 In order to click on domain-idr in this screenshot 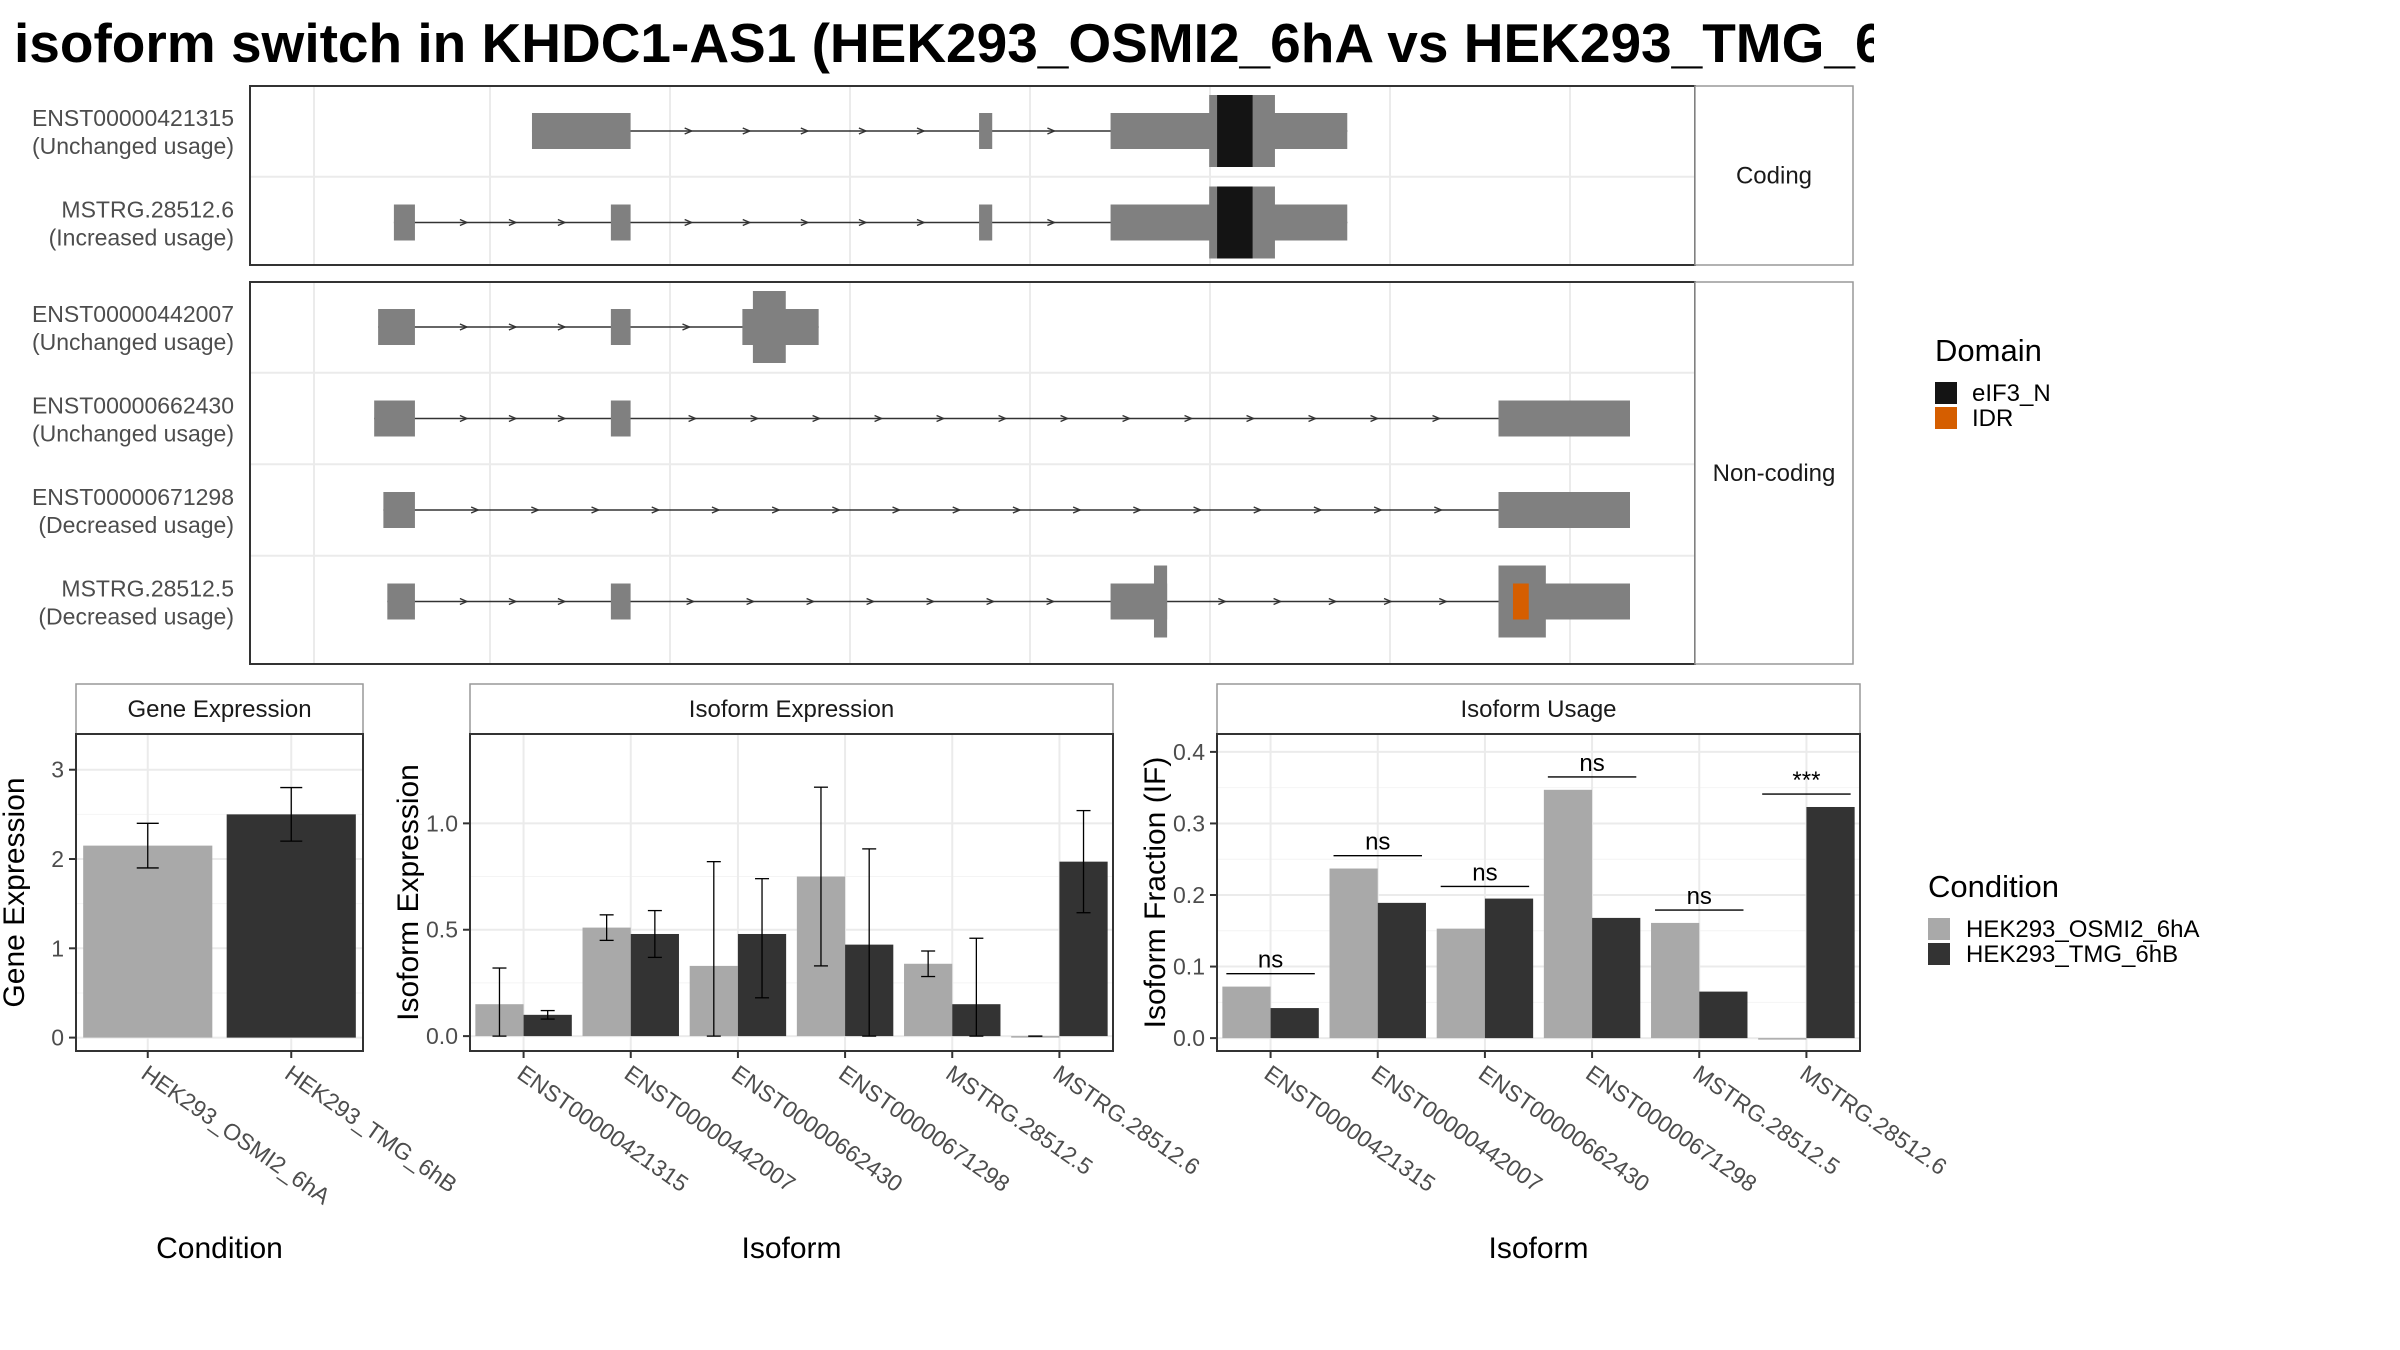, I will do `click(1520, 601)`.